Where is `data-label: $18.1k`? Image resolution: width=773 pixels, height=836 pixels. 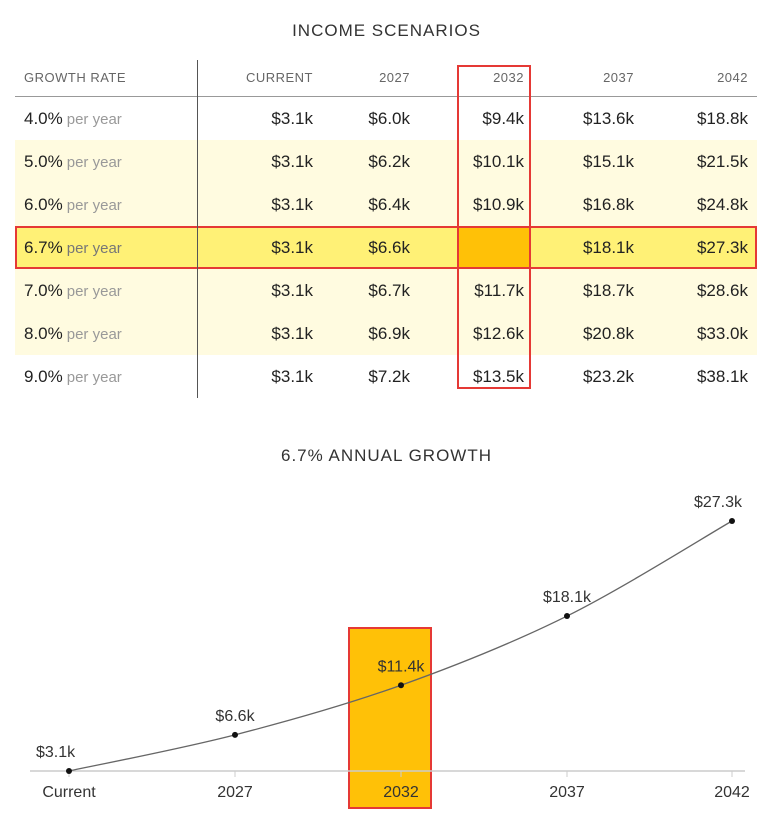
data-label: $18.1k is located at coordinates (567, 597).